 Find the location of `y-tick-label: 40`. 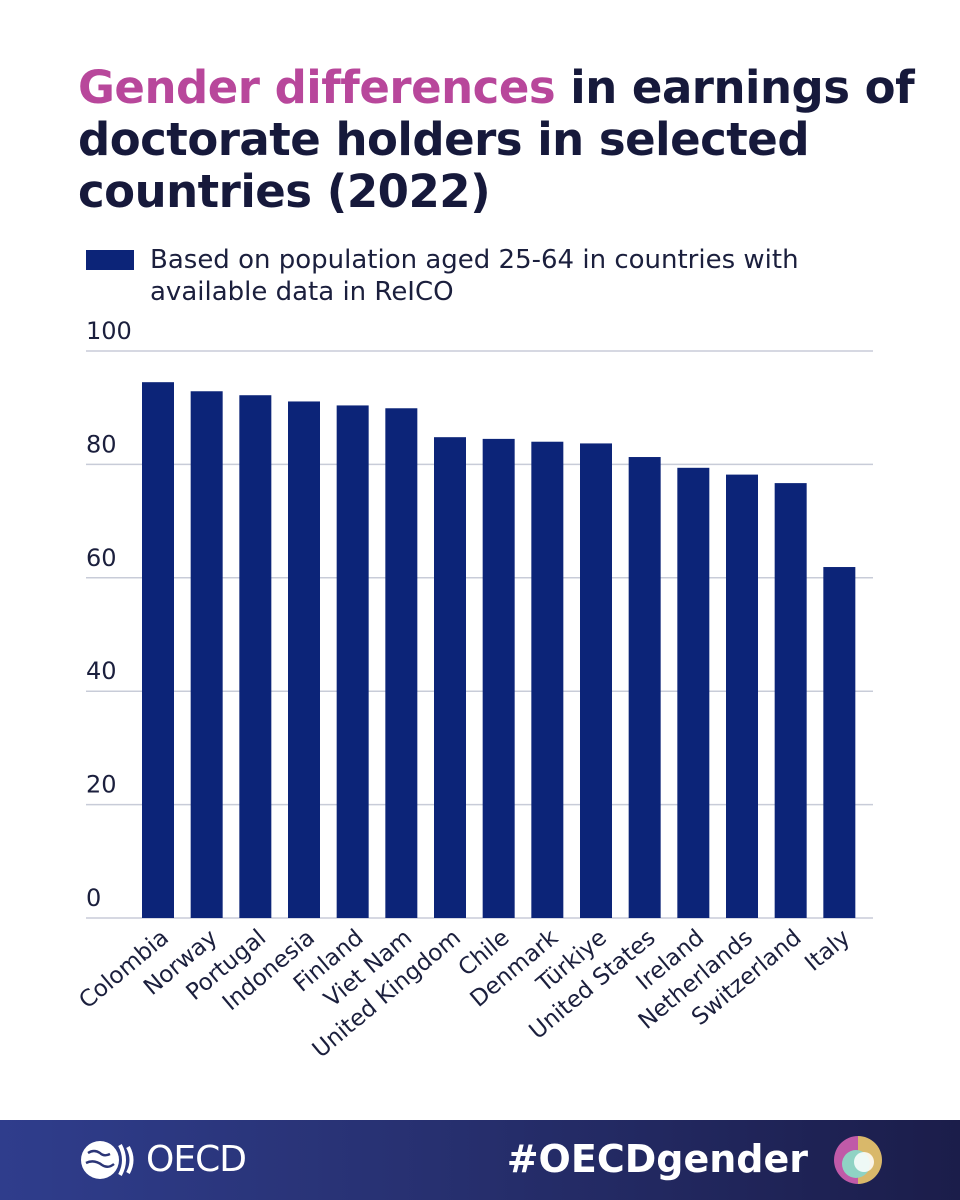

y-tick-label: 40 is located at coordinates (101, 671).